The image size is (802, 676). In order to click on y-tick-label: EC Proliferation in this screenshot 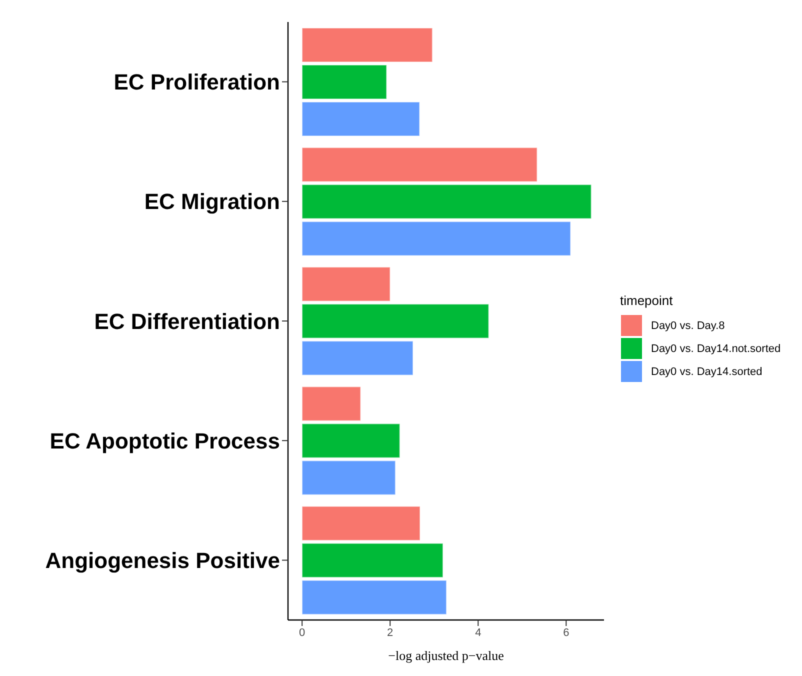, I will do `click(197, 82)`.